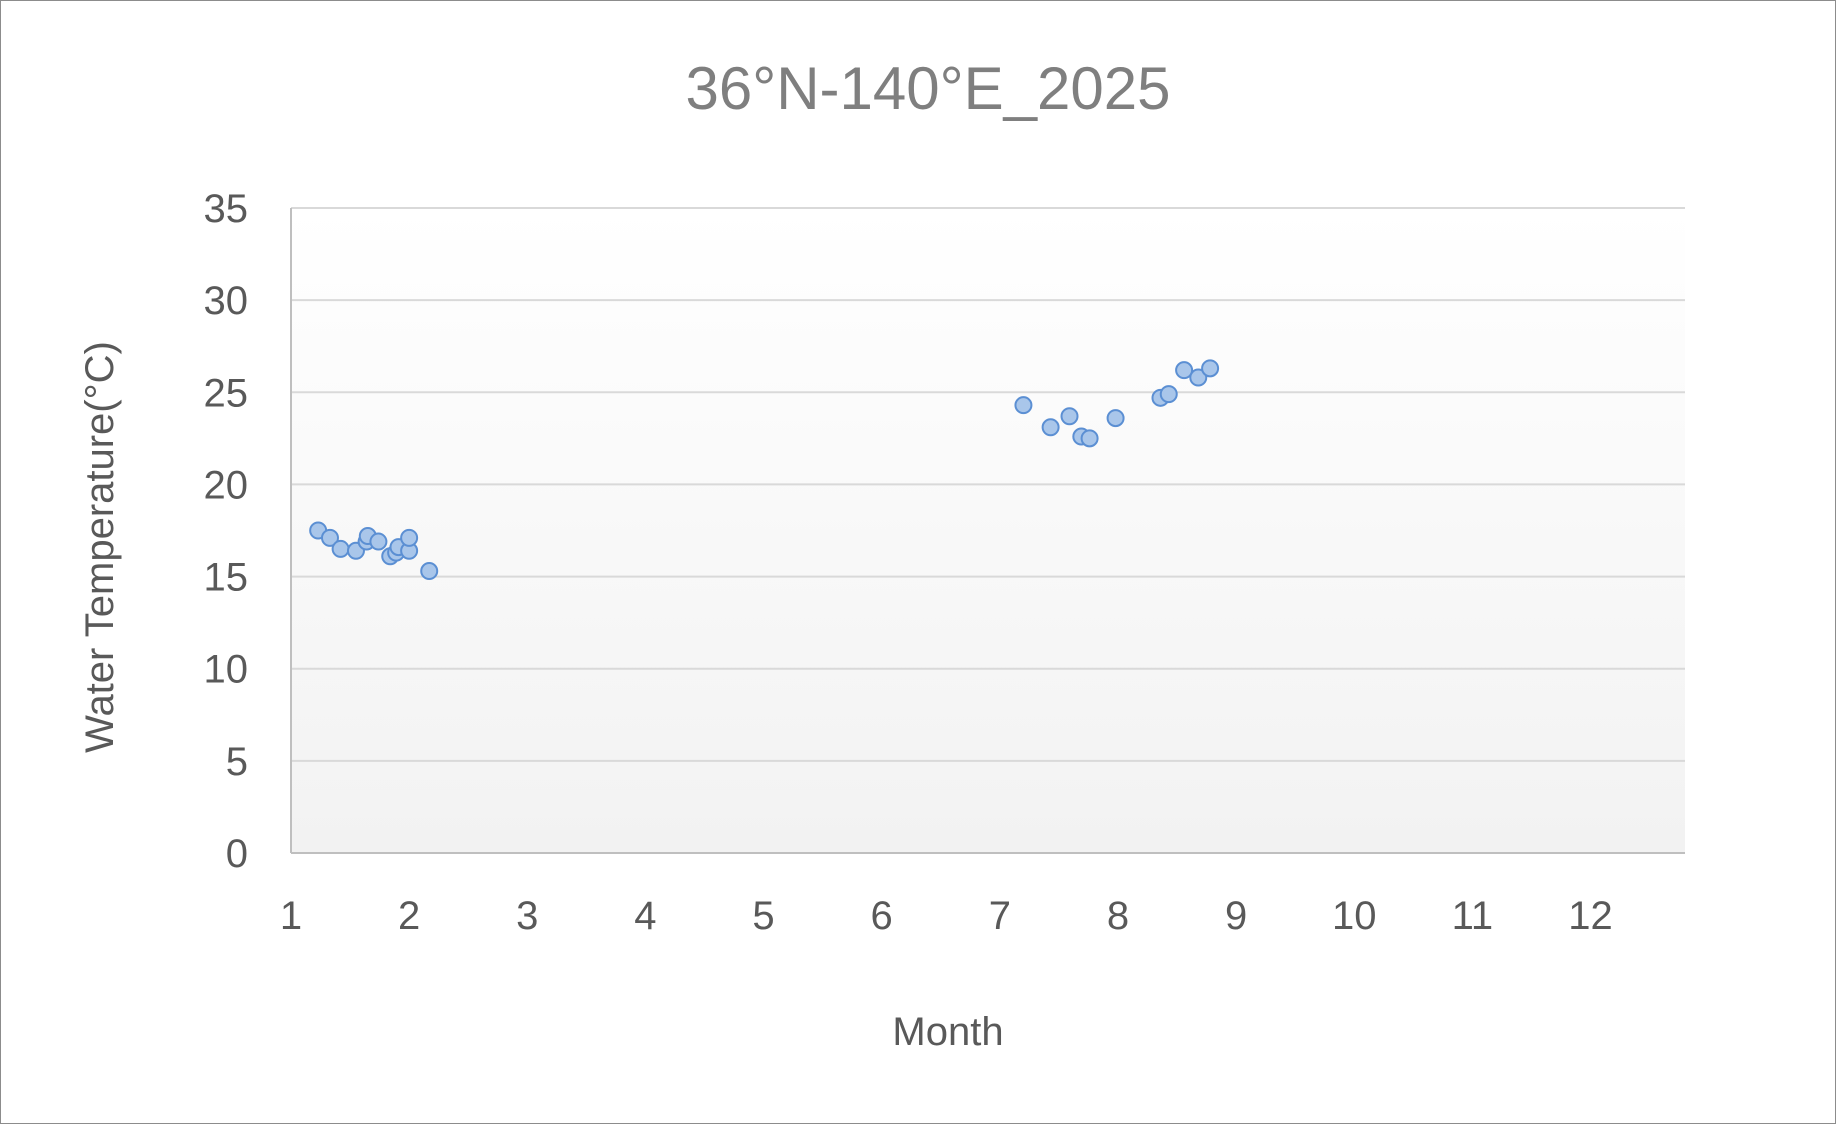 This screenshot has width=1836, height=1128. What do you see at coordinates (946, 916) in the screenshot?
I see `x-tick-labels: 1 2 3 4 5 6 7 8 9 10 11 12` at bounding box center [946, 916].